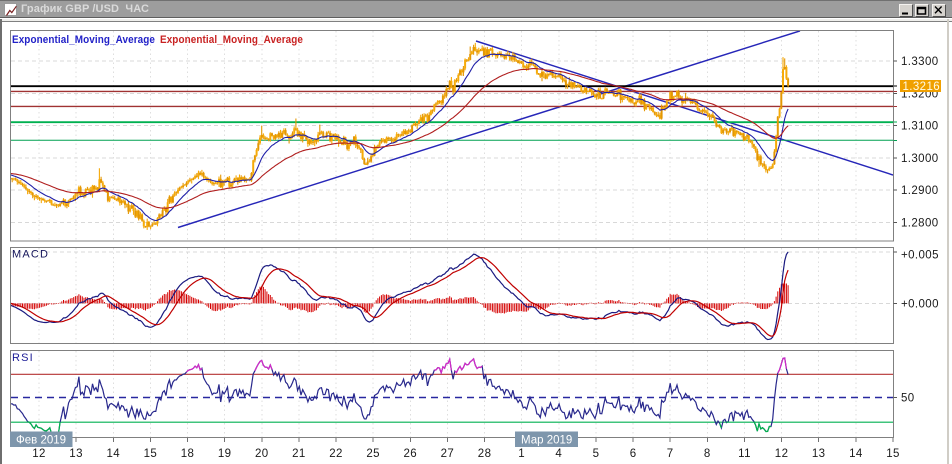 Image resolution: width=952 pixels, height=464 pixels. I want to click on svg-text: Фев 2019, so click(41, 441).